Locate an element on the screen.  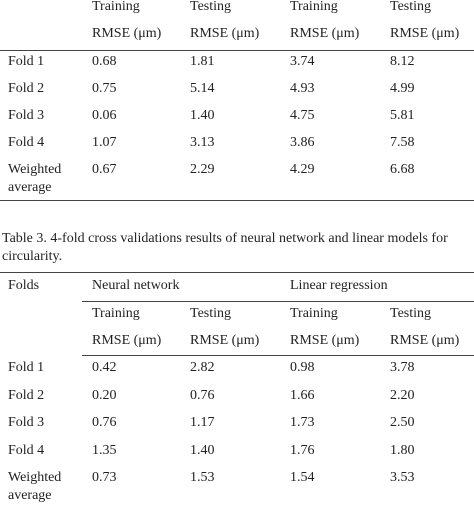
table-cell: 1.07 is located at coordinates (104, 142).